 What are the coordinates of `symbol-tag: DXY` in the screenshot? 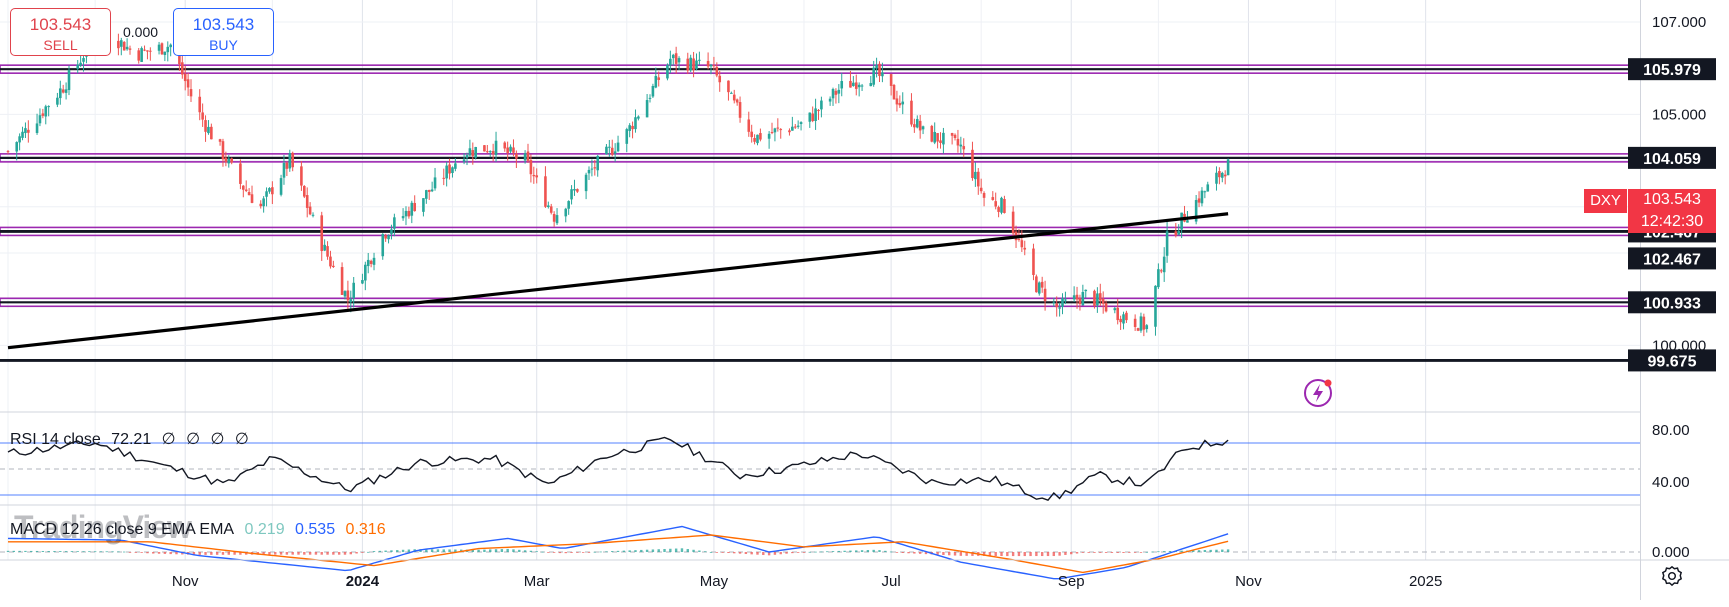 It's located at (1605, 201).